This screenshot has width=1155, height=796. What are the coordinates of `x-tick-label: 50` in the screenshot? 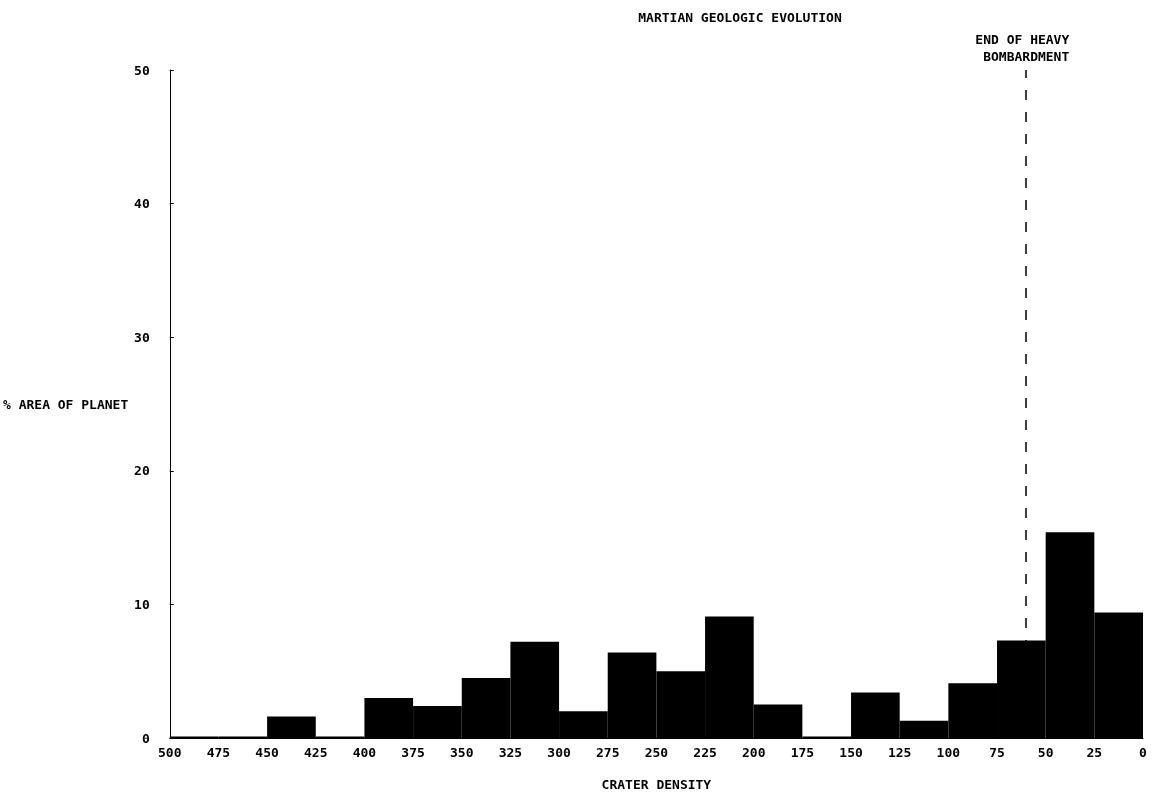 It's located at (1045, 752).